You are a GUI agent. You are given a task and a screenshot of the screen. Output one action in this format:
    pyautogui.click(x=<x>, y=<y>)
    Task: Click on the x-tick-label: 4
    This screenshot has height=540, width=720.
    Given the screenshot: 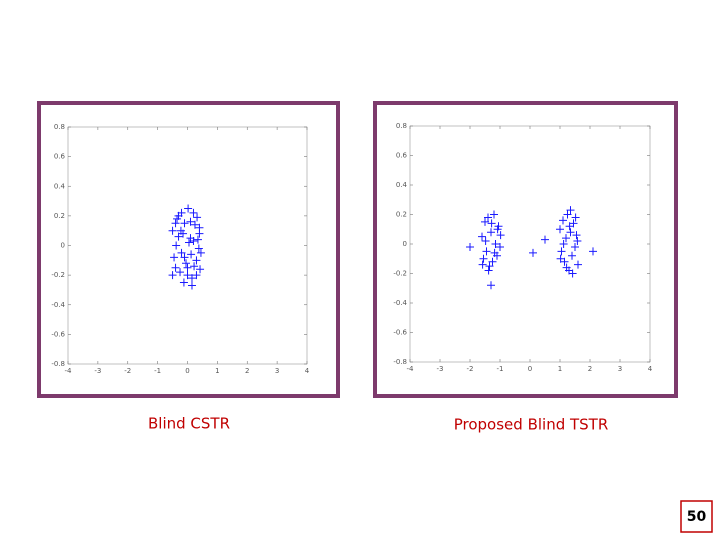 What is the action you would take?
    pyautogui.click(x=650, y=369)
    